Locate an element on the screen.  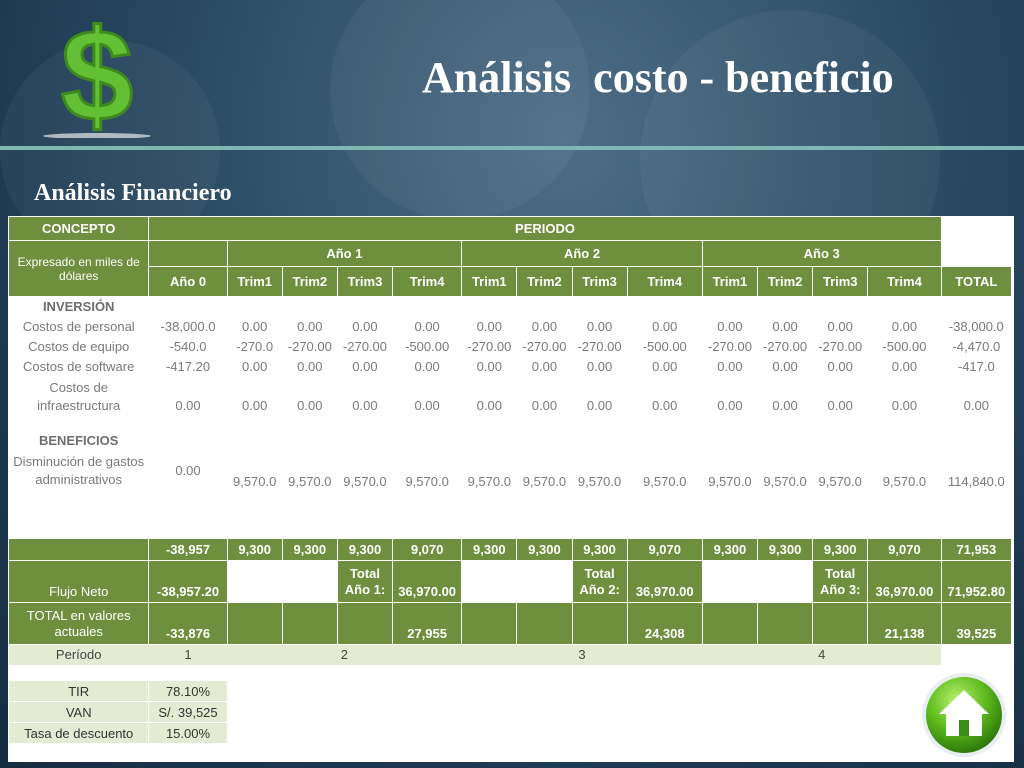
total-year-3-label: Total Año 3: is located at coordinates (840, 581).